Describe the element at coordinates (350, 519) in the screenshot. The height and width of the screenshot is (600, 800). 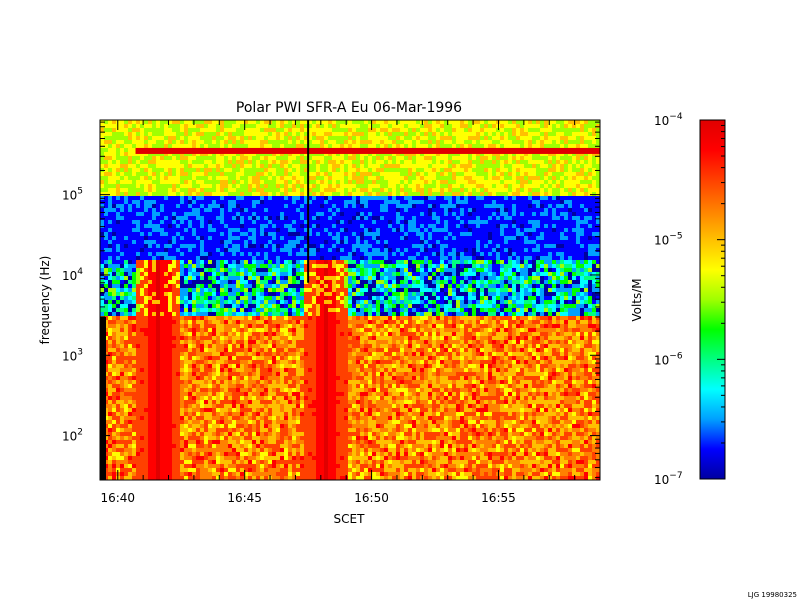
I see `x-axis-label: SCET` at that location.